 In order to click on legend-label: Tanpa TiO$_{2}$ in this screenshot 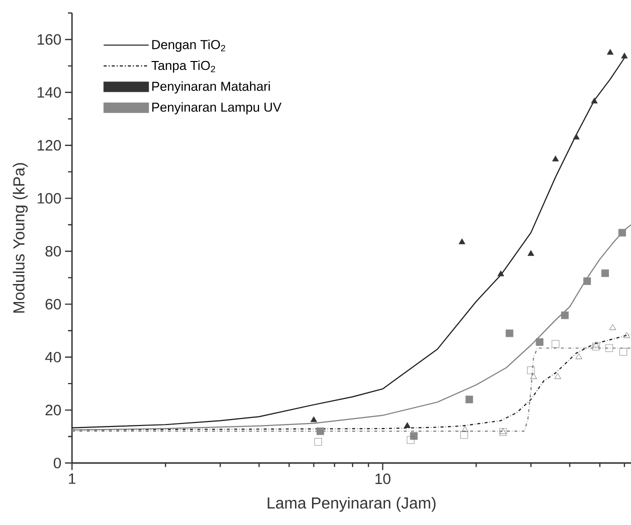, I will do `click(184, 66)`.